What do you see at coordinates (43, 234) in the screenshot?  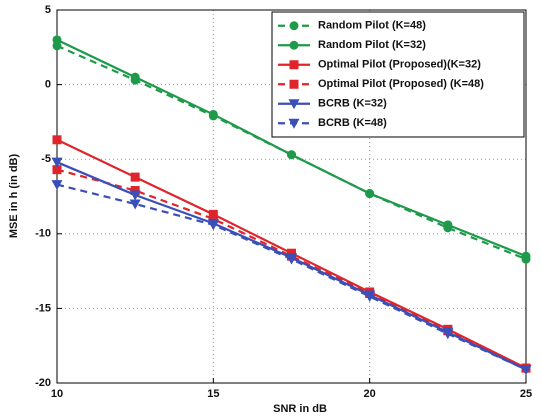 I see `y-tick-label: -10` at bounding box center [43, 234].